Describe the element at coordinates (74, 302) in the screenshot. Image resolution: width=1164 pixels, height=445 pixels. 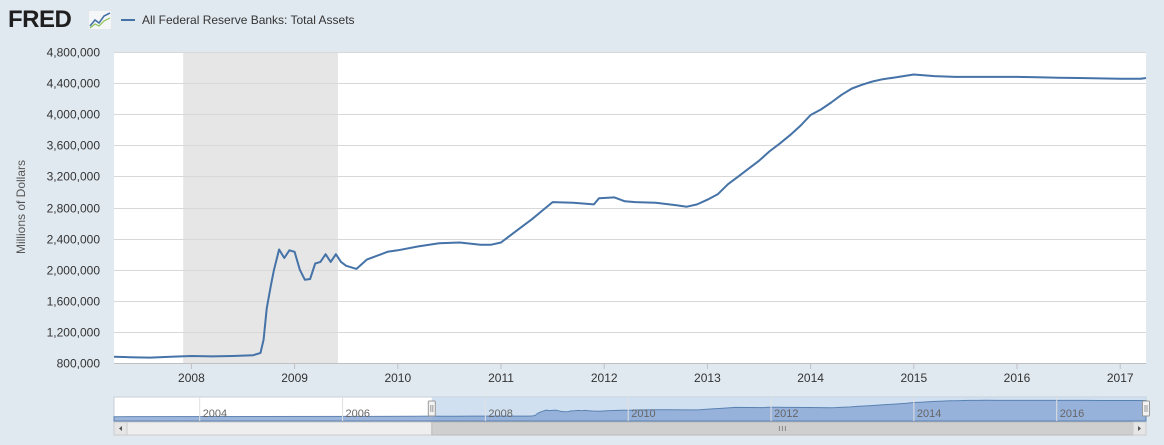
I see `y-tick-label: 1,600,000` at that location.